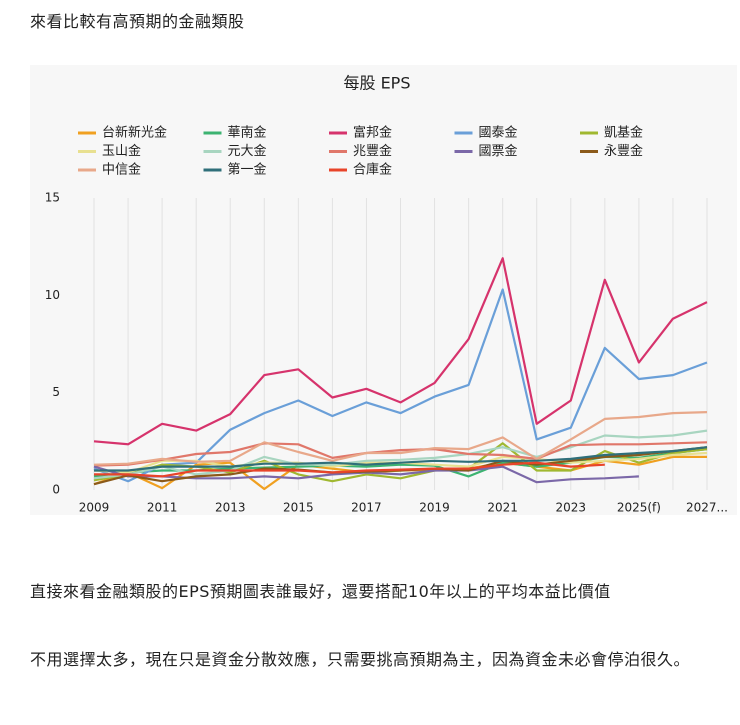 The image size is (740, 725). I want to click on legend-label: 富邦金, so click(372, 133).